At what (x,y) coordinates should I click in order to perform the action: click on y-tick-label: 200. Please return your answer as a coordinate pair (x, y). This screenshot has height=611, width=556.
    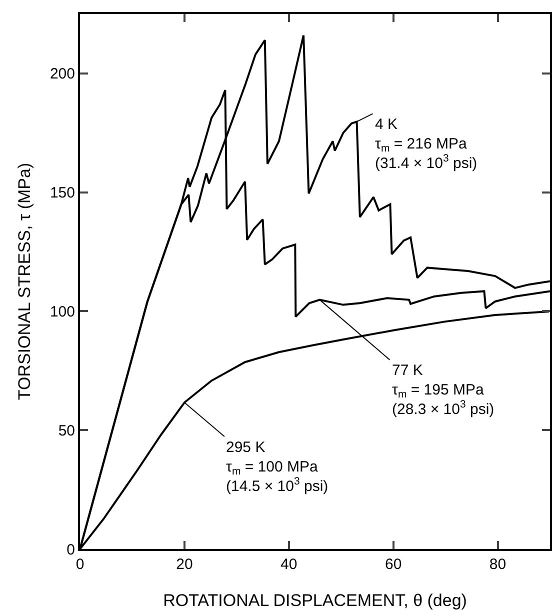
    Looking at the image, I should click on (62, 74).